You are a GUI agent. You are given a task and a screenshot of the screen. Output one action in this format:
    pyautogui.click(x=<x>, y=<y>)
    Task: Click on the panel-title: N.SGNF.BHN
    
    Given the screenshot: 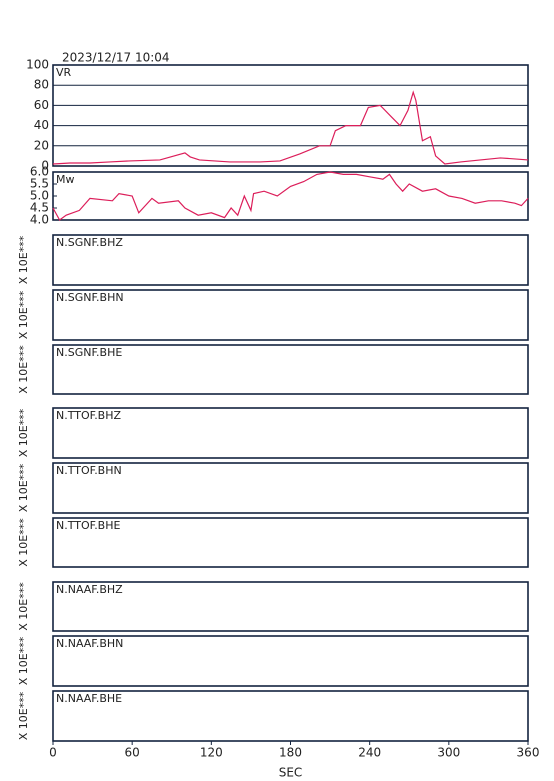 What is the action you would take?
    pyautogui.click(x=90, y=297)
    